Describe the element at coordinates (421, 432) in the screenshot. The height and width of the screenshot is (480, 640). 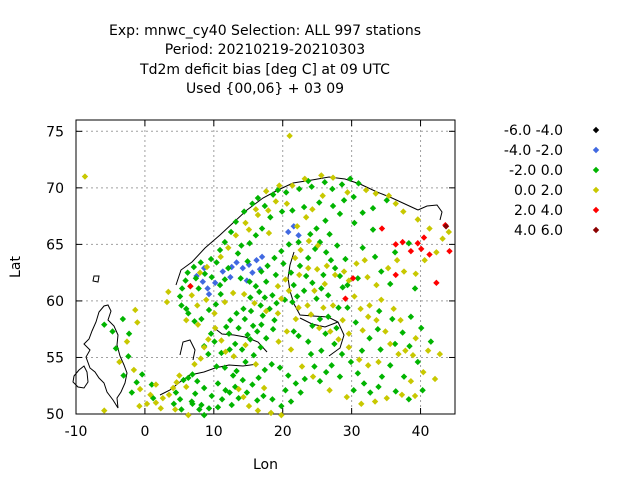
I see `x-tick-label: 40` at that location.